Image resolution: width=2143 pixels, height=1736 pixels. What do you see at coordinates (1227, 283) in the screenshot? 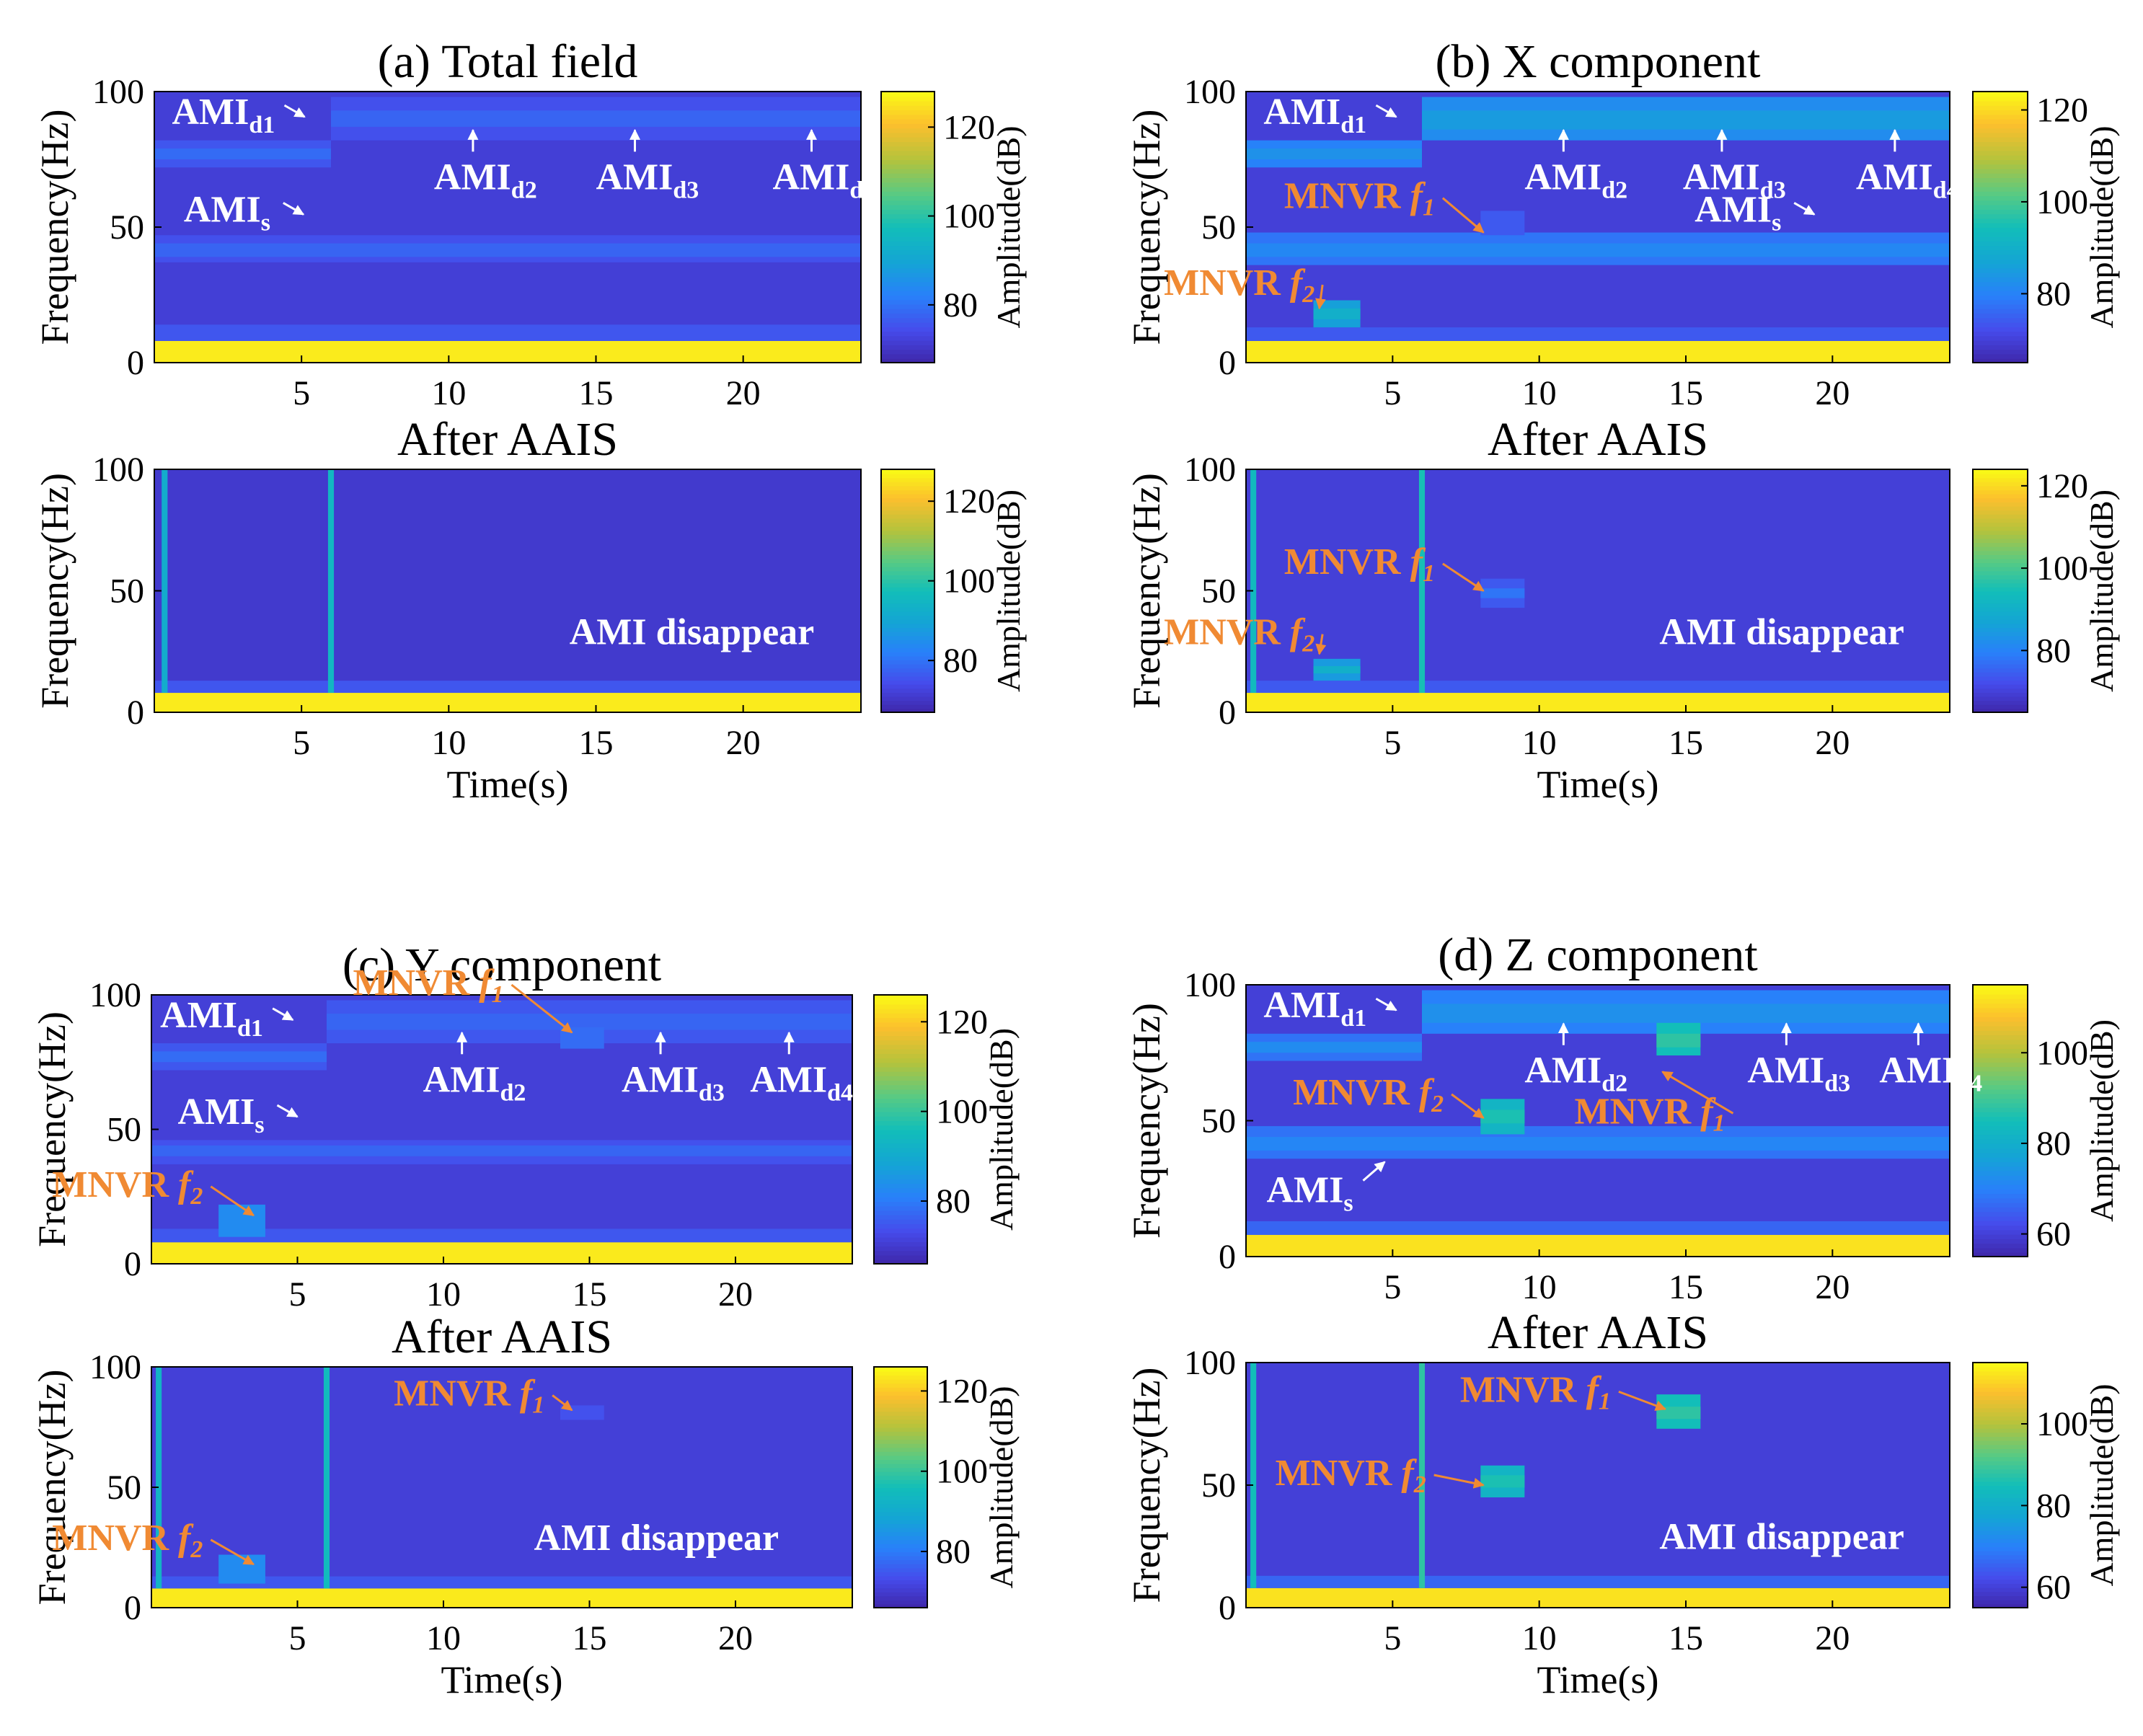
I see `annotation-mnvr-base: MNVR` at bounding box center [1227, 283].